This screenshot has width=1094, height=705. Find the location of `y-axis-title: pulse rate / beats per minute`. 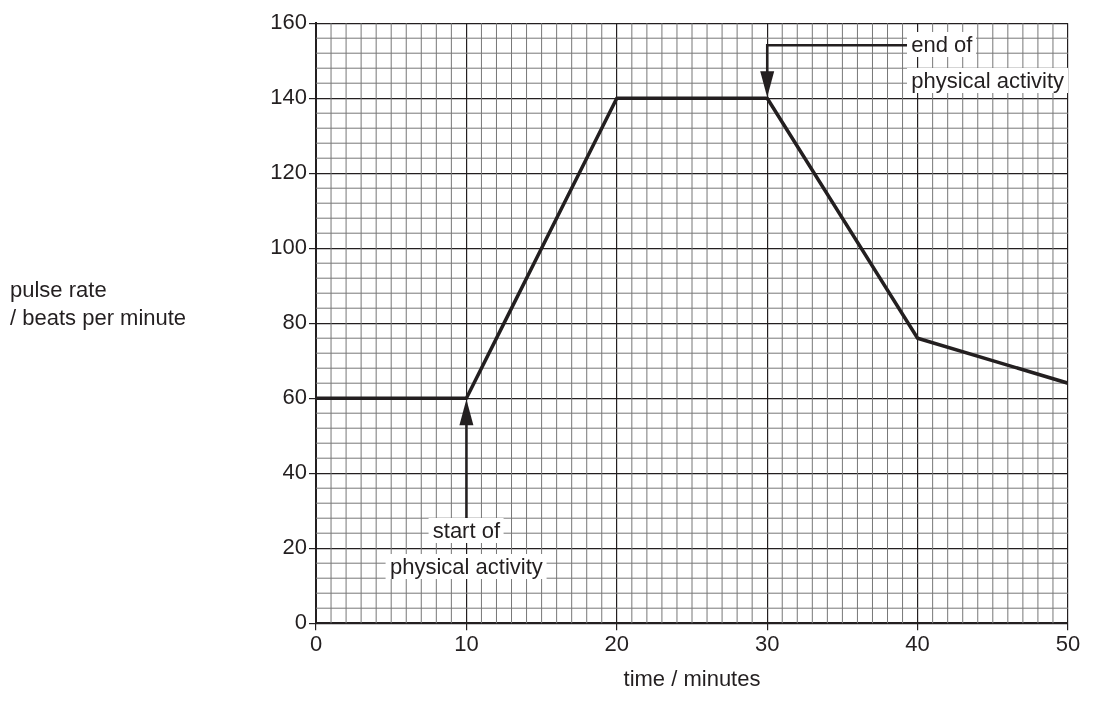

y-axis-title: pulse rate / beats per minute is located at coordinates (98, 304).